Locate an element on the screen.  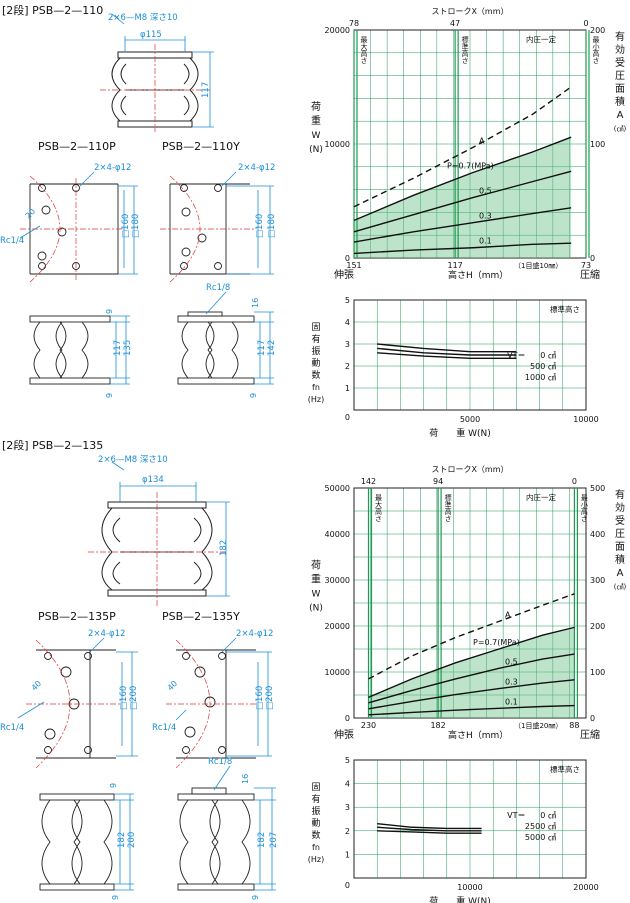
load-135-ytick-right: 400 is located at coordinates (597, 534).